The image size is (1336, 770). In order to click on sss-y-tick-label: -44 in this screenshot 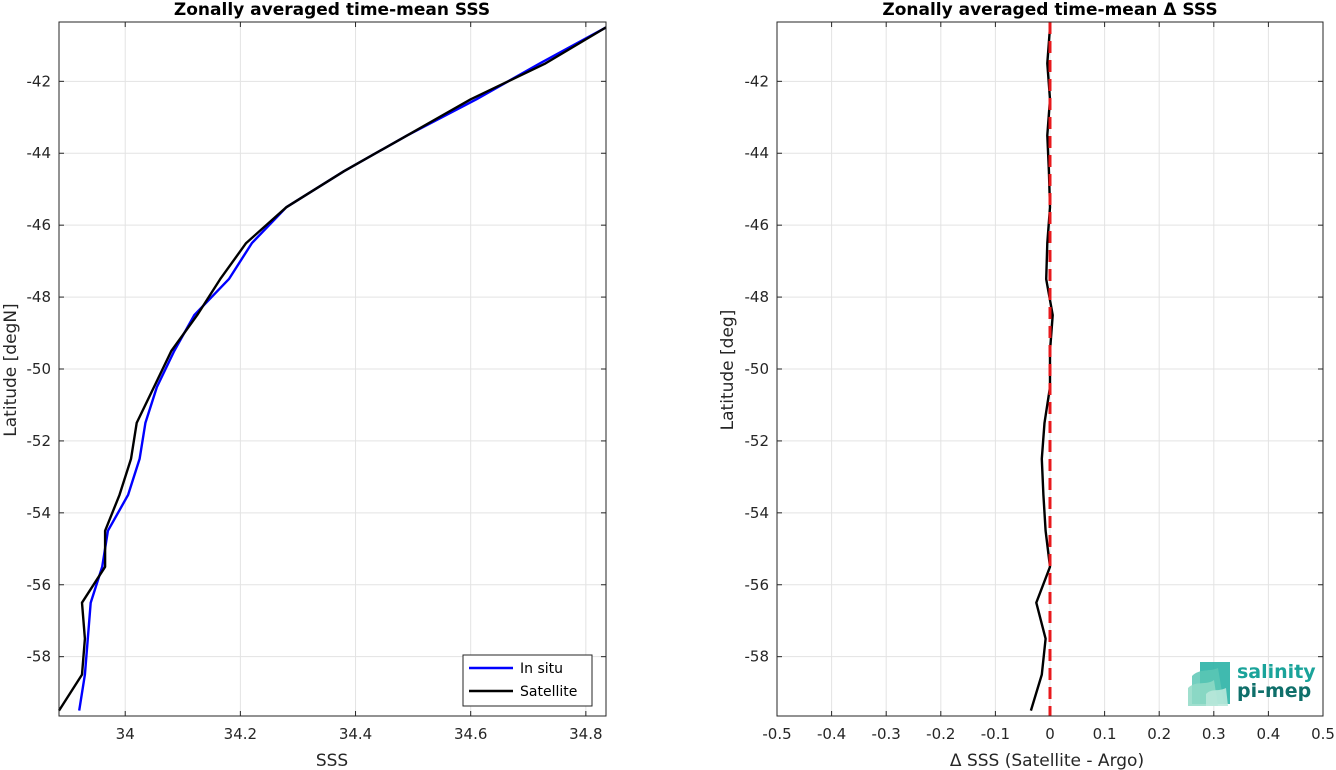, I will do `click(39, 153)`.